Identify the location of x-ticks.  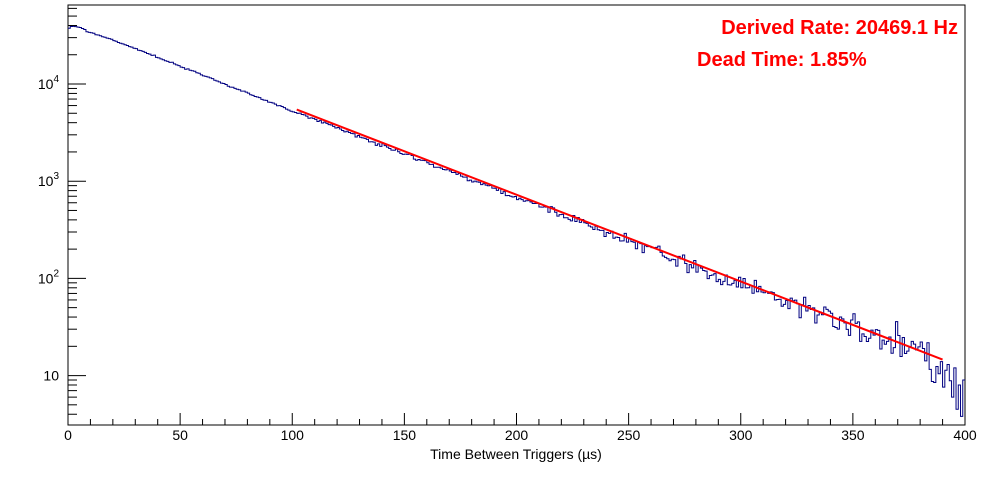
(516, 419).